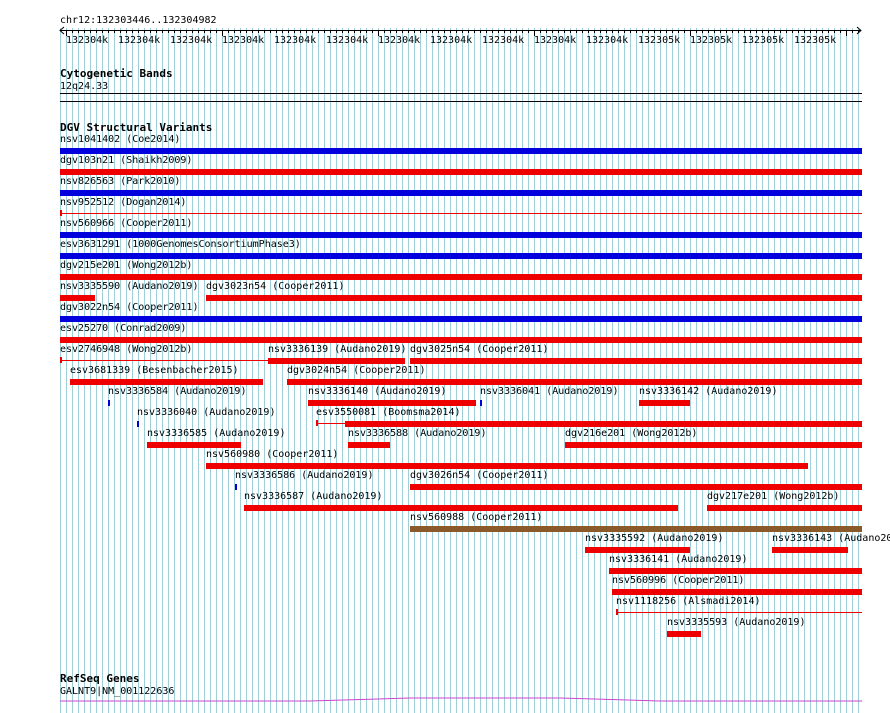 This screenshot has height=713, width=890. Describe the element at coordinates (476, 517) in the screenshot. I see `feature-label: nsv560988 (Cooper2011)` at that location.